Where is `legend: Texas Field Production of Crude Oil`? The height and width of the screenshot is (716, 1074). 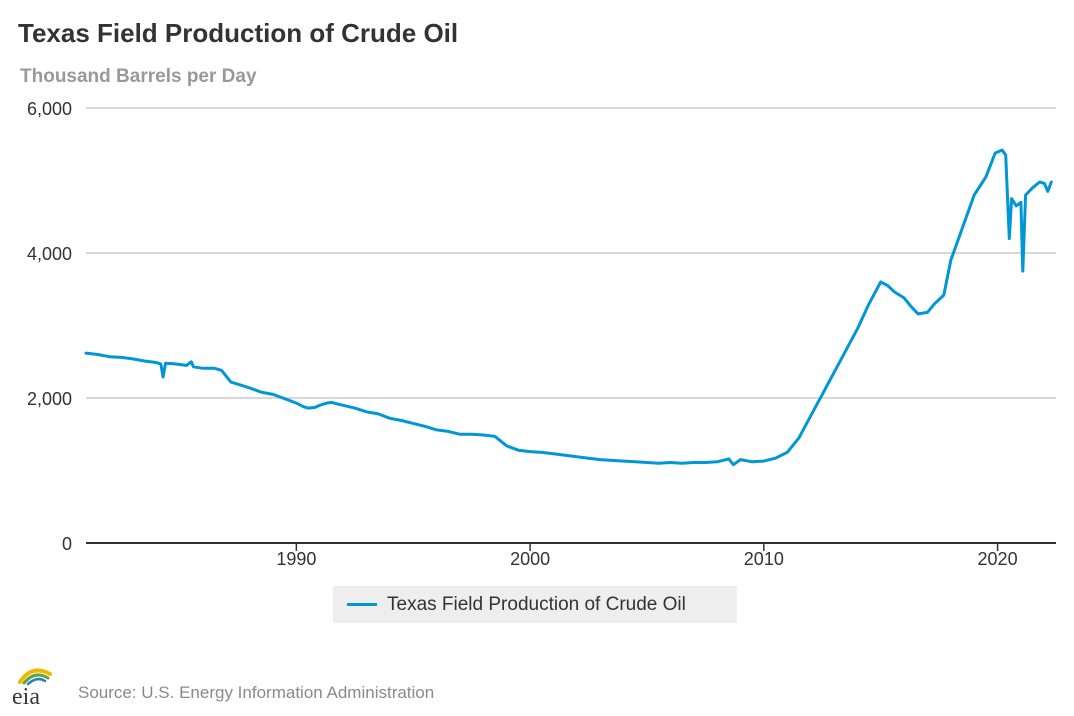 legend: Texas Field Production of Crude Oil is located at coordinates (535, 604).